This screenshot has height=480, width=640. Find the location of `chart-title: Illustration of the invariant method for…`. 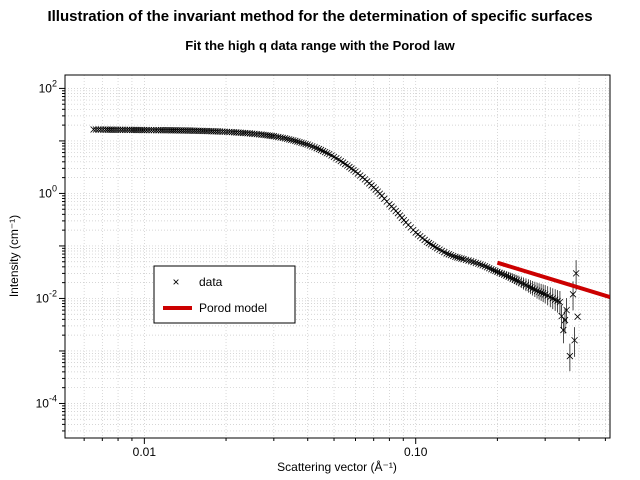

chart-title: Illustration of the invariant method for… is located at coordinates (320, 16).